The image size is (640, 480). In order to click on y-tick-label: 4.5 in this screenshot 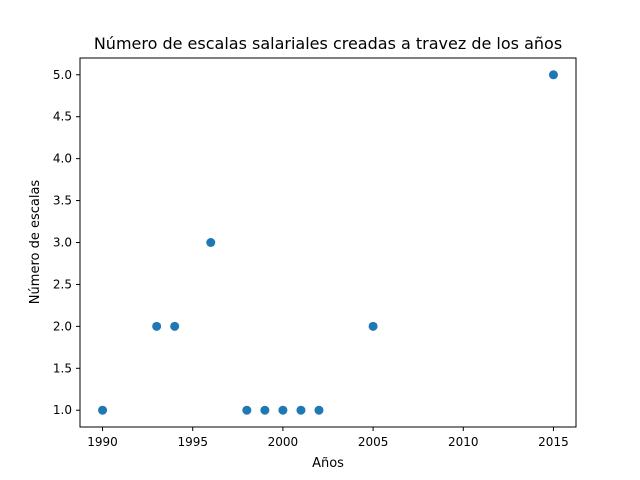, I will do `click(62, 117)`.